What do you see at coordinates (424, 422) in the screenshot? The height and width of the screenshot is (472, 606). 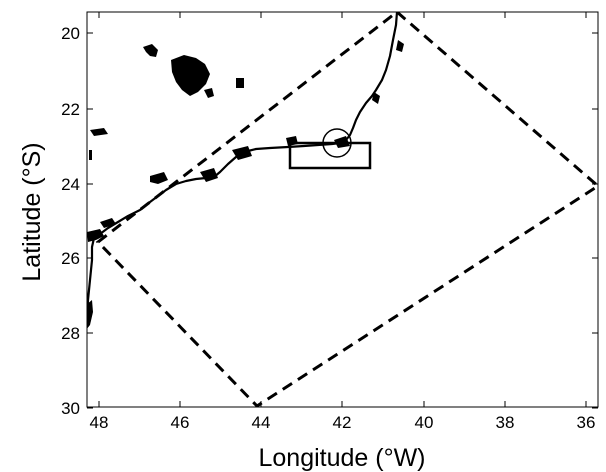 I see `x-tick-label: 40` at bounding box center [424, 422].